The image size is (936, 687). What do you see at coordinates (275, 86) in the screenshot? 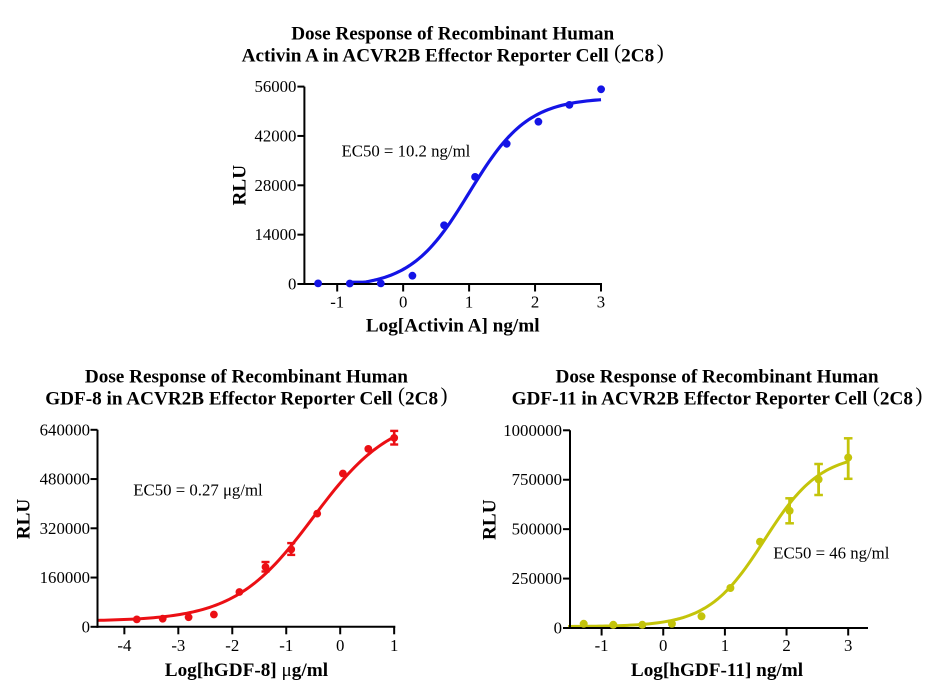
I see `svg-text: 56000` at bounding box center [275, 86].